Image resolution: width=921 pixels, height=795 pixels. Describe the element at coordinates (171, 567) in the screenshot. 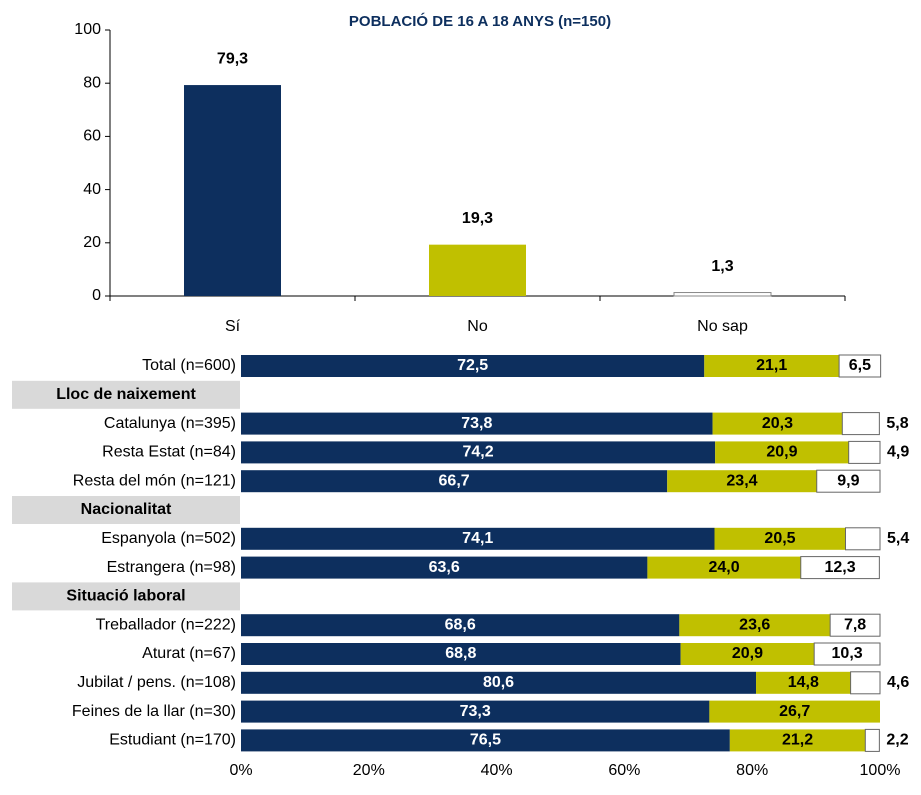

I see `y-tick-label: Estrangera (n=98)` at that location.